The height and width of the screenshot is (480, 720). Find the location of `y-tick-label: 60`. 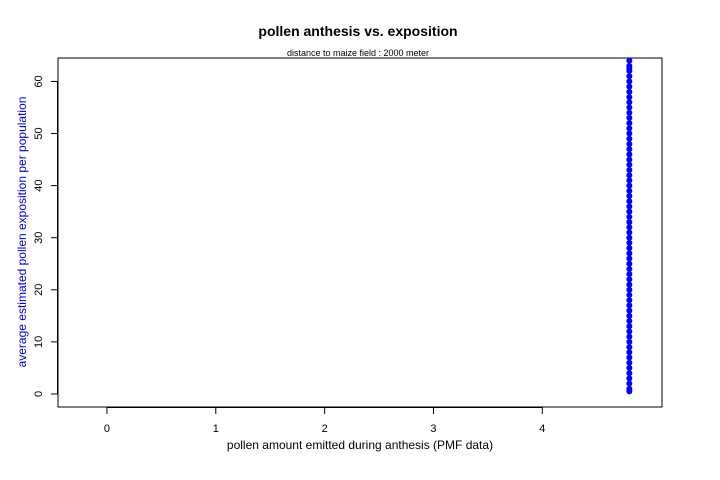

y-tick-label: 60 is located at coordinates (39, 81).